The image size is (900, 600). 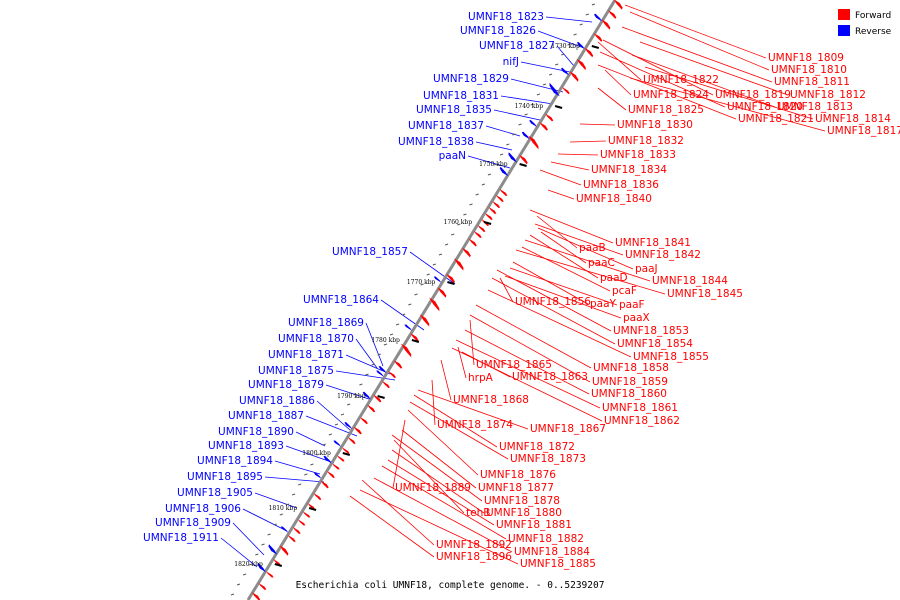 What do you see at coordinates (865, 23) in the screenshot?
I see `legend: Forward Reverse` at bounding box center [865, 23].